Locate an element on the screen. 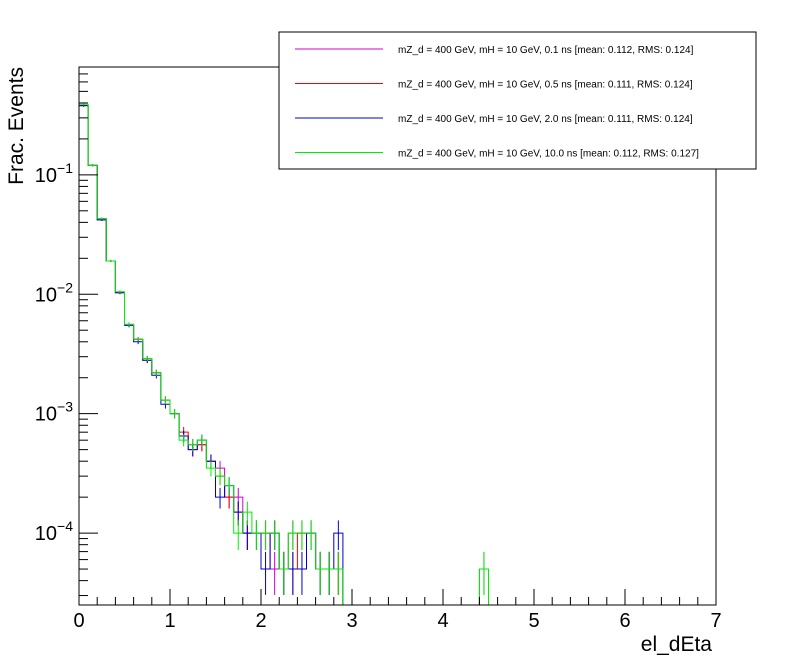 The width and height of the screenshot is (796, 672). y-tick-label: 10⁻³ is located at coordinates (54, 412).